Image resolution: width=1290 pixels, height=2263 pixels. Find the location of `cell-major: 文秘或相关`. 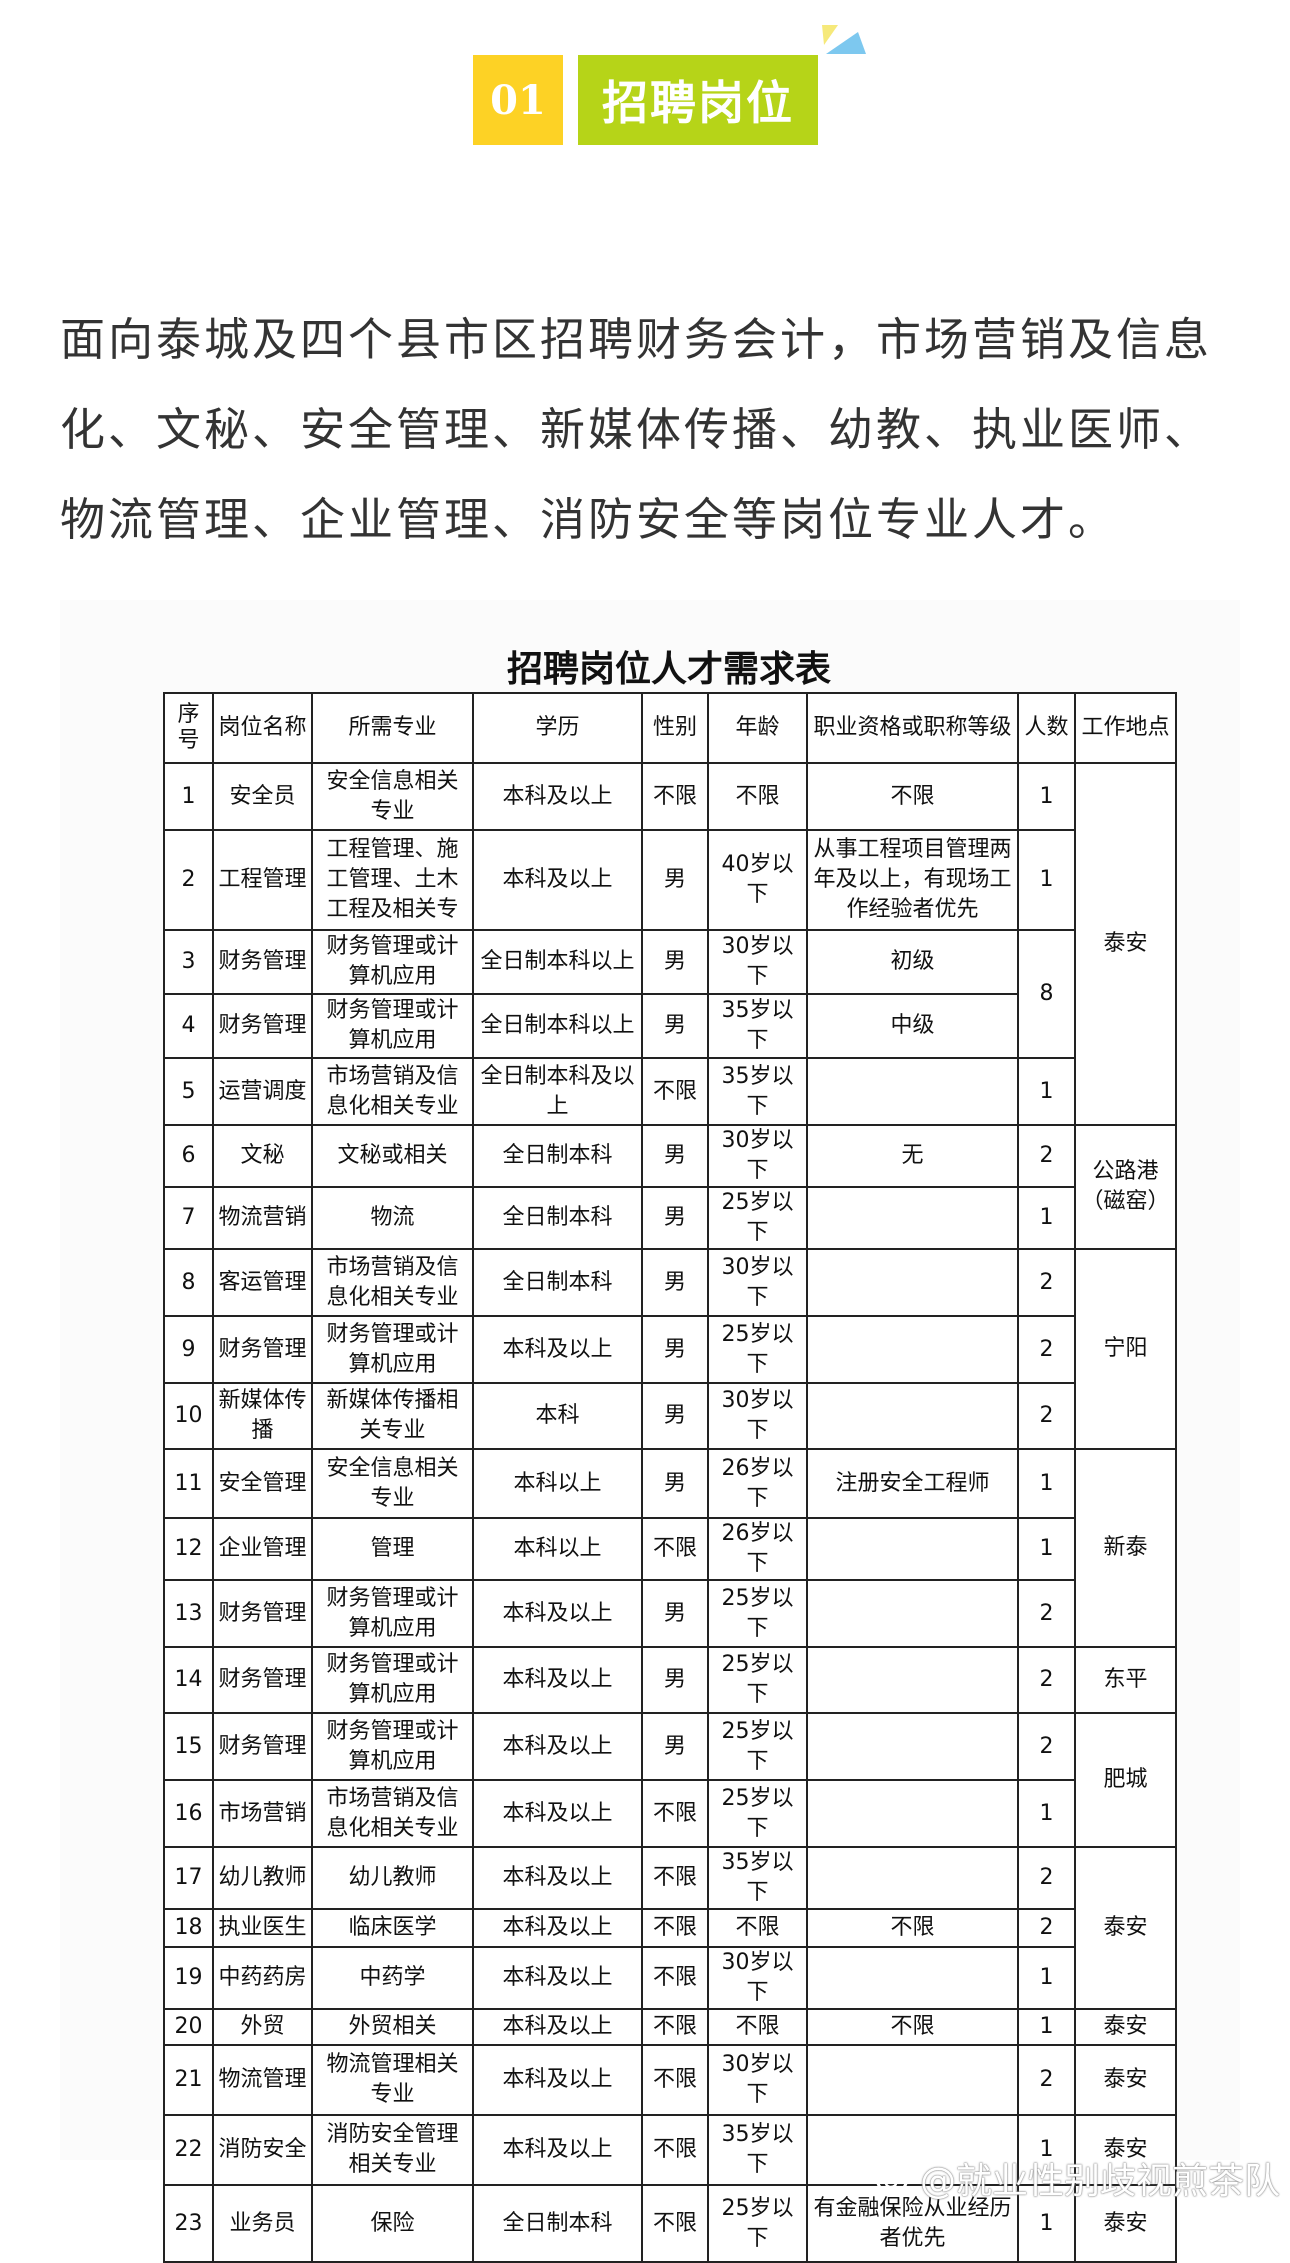

cell-major: 文秘或相关 is located at coordinates (392, 1156).